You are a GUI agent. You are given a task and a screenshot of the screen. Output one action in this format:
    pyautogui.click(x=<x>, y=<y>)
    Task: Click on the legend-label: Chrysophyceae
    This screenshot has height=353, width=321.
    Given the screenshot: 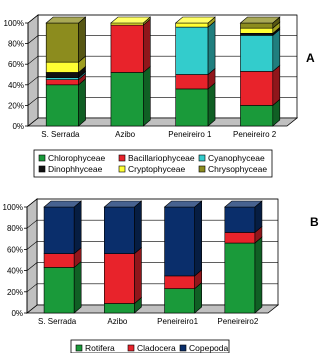 What is the action you would take?
    pyautogui.click(x=237, y=169)
    